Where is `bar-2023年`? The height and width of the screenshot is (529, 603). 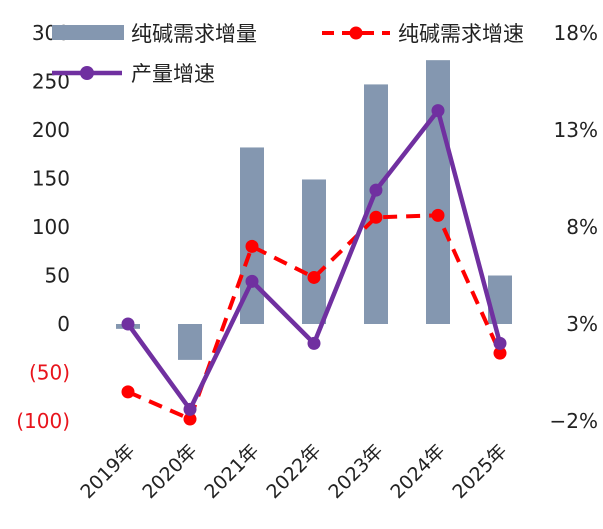 bar-2023年 is located at coordinates (376, 204).